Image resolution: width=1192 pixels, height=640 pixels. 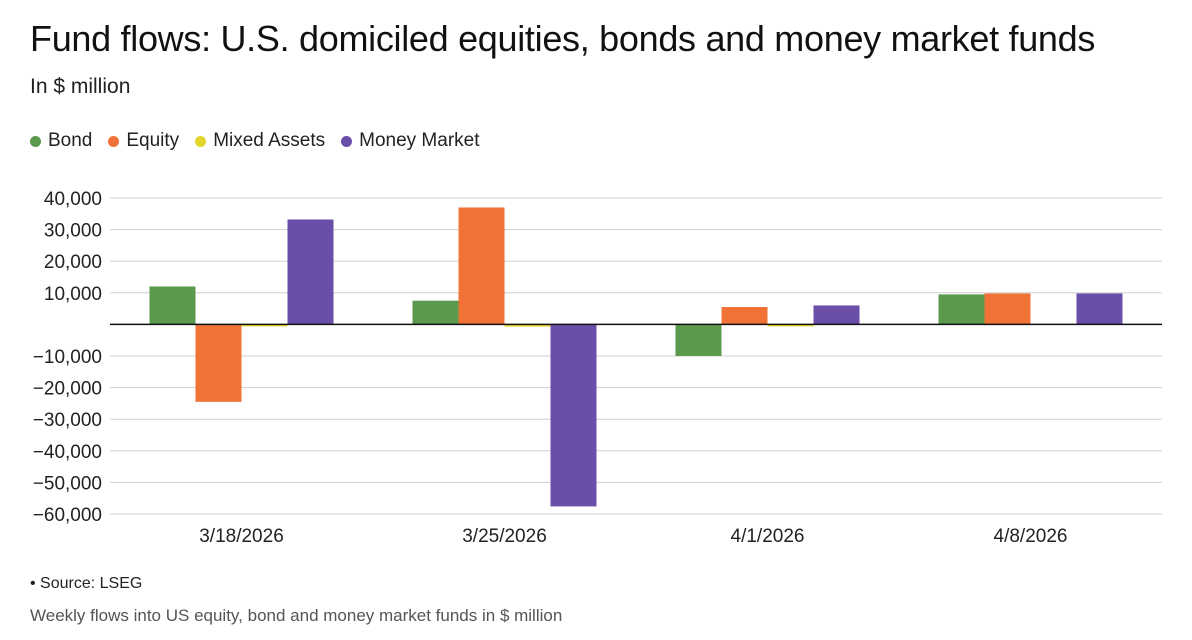 What do you see at coordinates (73, 199) in the screenshot?
I see `y-tick-label: 40,000` at bounding box center [73, 199].